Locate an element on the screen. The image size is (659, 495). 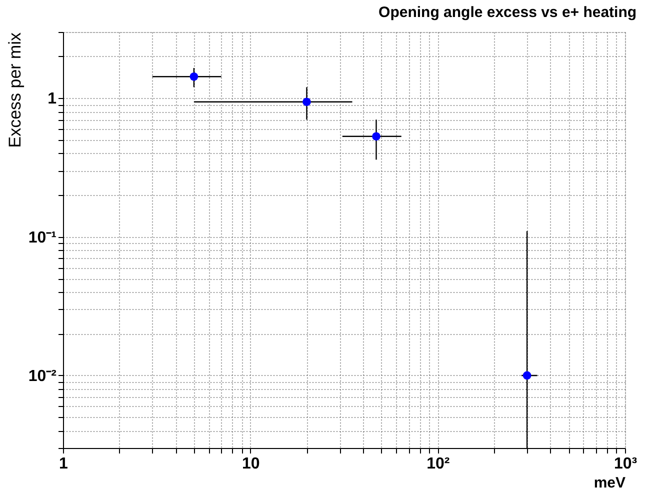
y-tick-label: 10⁻¹ is located at coordinates (42, 237).